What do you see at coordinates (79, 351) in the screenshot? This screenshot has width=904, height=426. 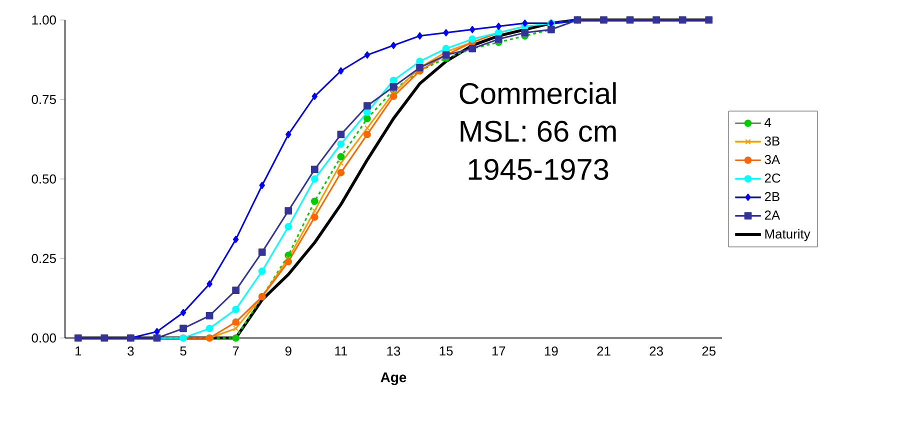 I see `x-tick-label: 1` at bounding box center [79, 351].